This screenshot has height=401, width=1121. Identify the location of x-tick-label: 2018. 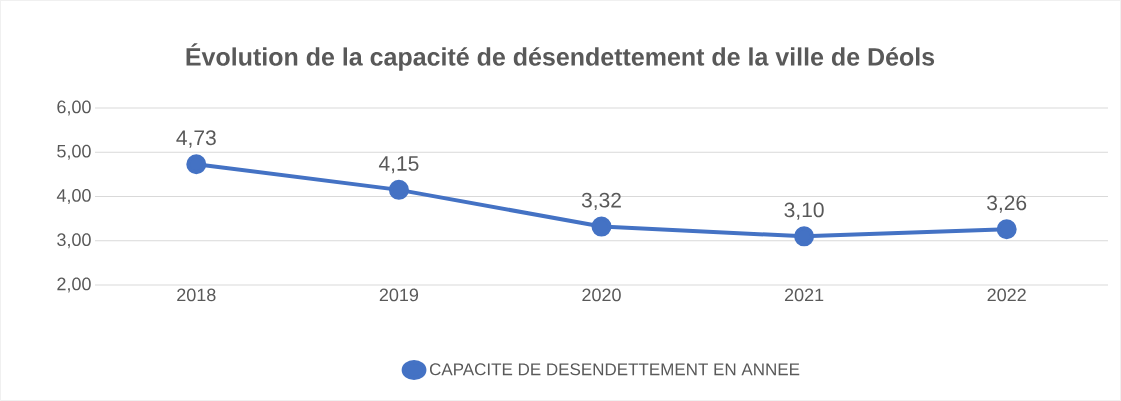
(196, 295).